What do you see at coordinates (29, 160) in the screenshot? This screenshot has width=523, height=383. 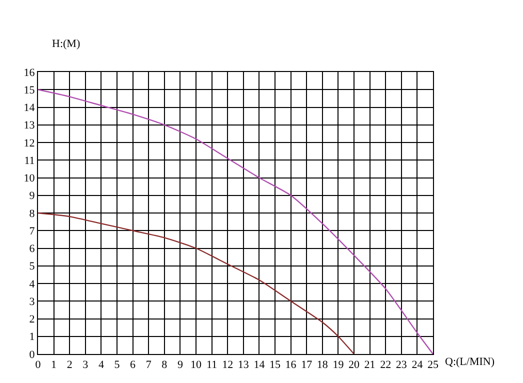 I see `y-tick-label: 11` at bounding box center [29, 160].